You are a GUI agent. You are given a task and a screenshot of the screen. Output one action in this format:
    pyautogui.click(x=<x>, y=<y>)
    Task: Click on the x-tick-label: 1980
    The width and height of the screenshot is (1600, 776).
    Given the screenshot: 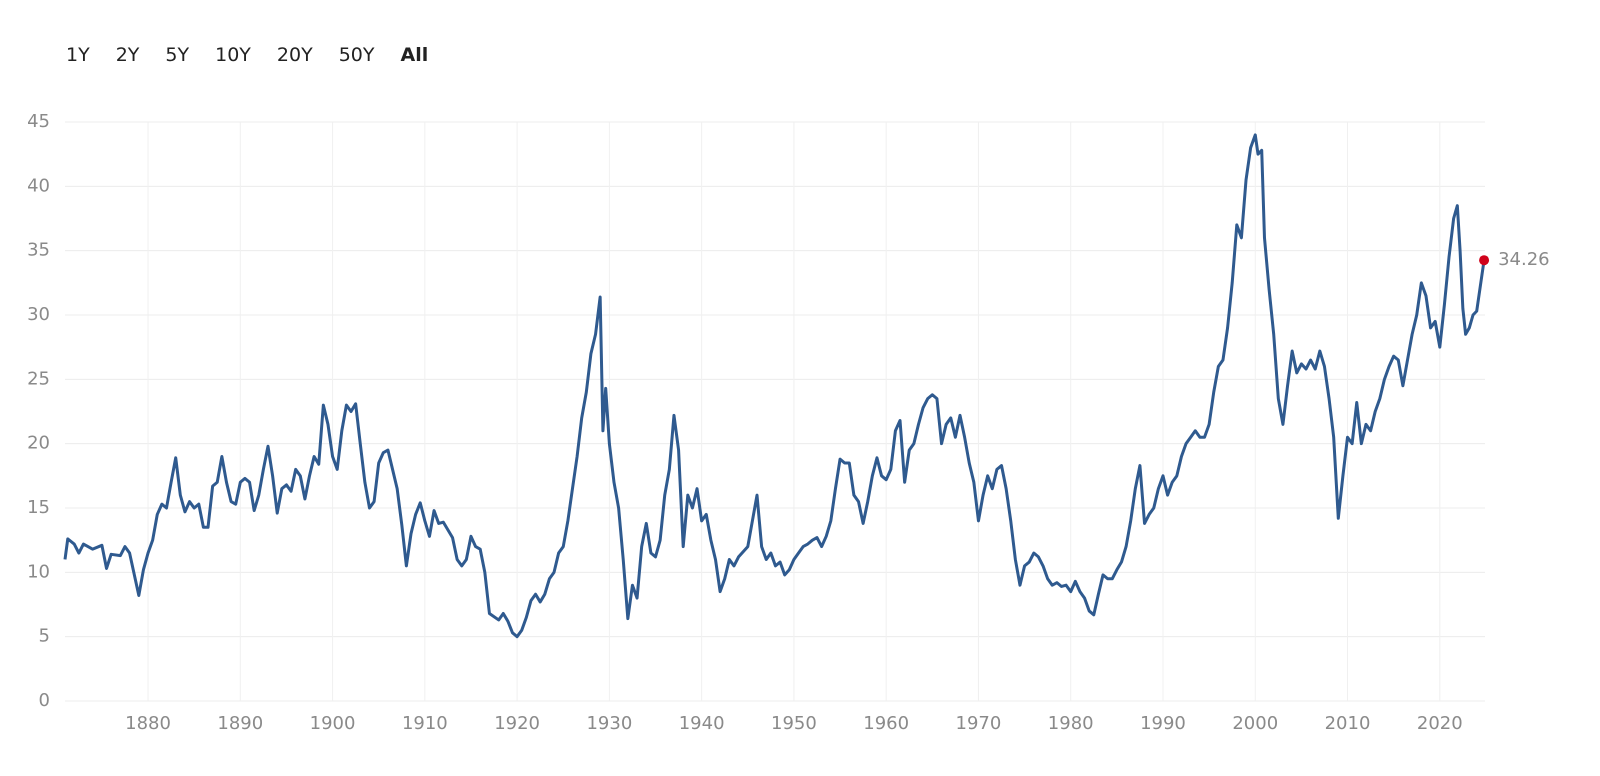 What is the action you would take?
    pyautogui.click(x=1071, y=723)
    